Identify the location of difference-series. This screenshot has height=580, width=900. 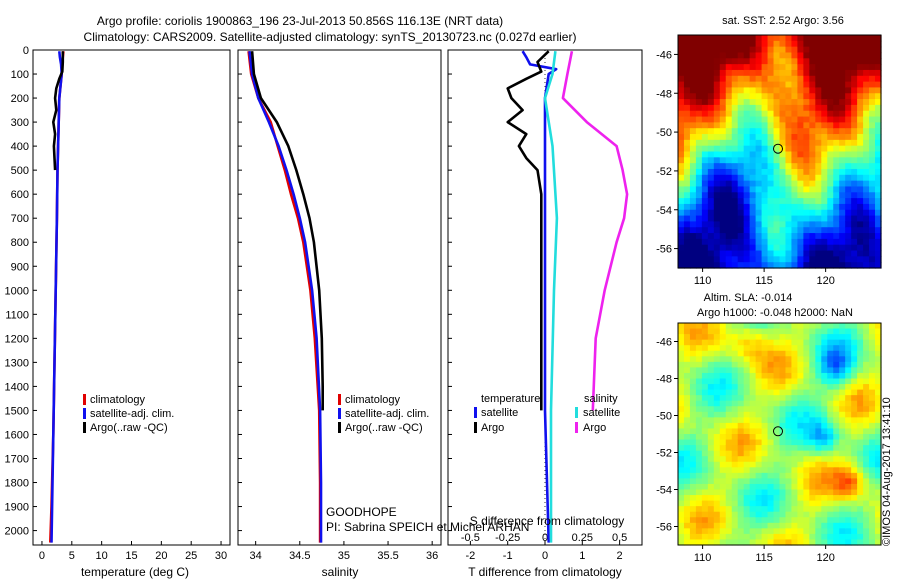
(567, 296).